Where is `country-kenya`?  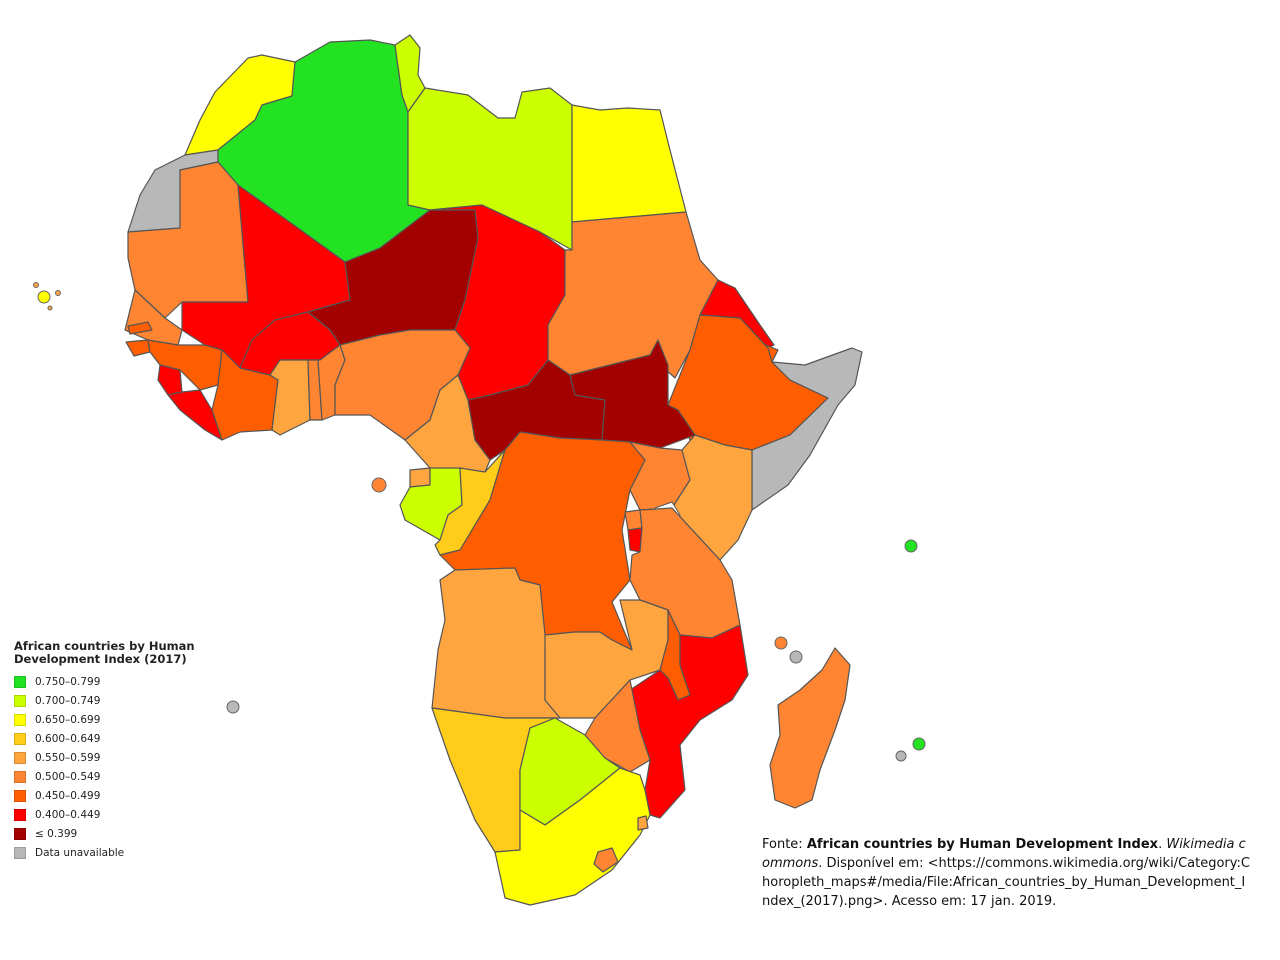
country-kenya is located at coordinates (712, 497).